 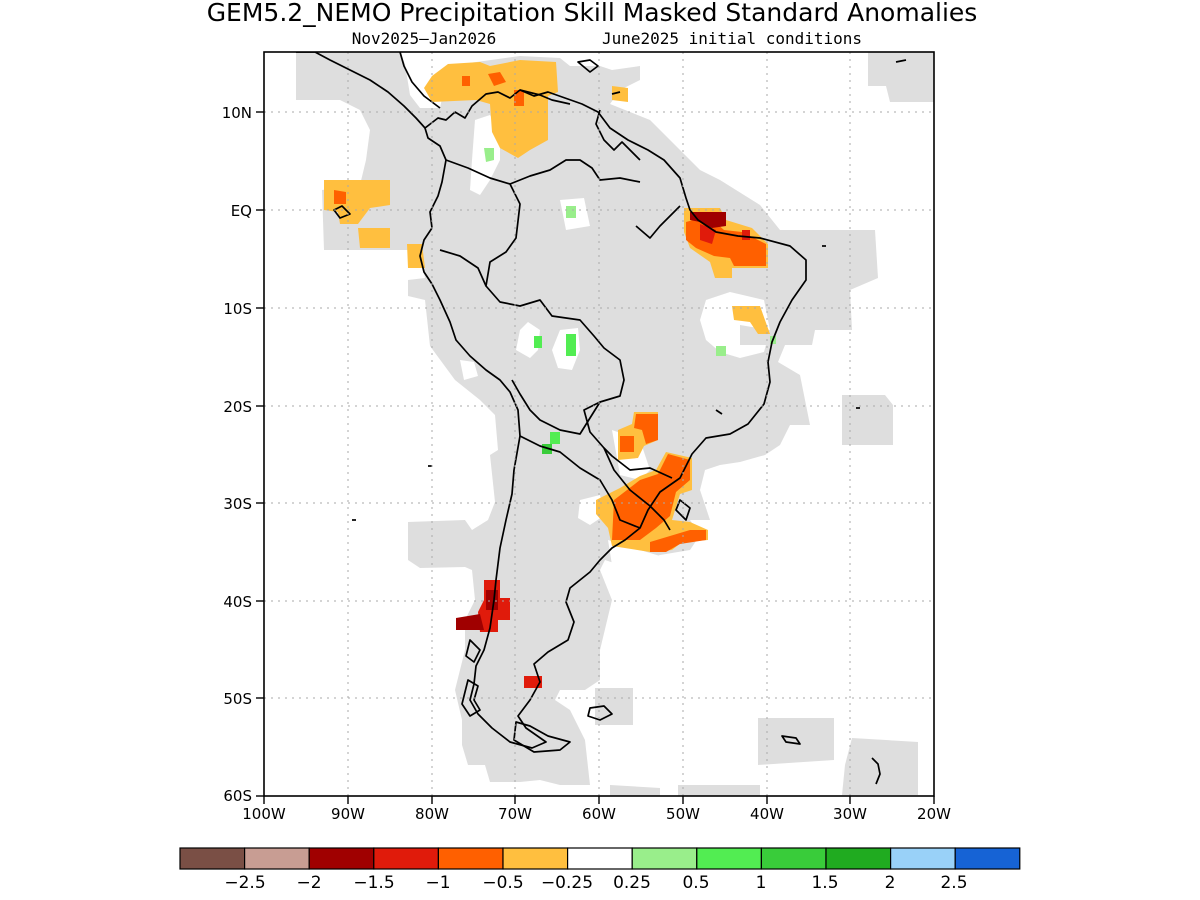 I want to click on anomaly-patch-bolivia-green, so click(x=538, y=342).